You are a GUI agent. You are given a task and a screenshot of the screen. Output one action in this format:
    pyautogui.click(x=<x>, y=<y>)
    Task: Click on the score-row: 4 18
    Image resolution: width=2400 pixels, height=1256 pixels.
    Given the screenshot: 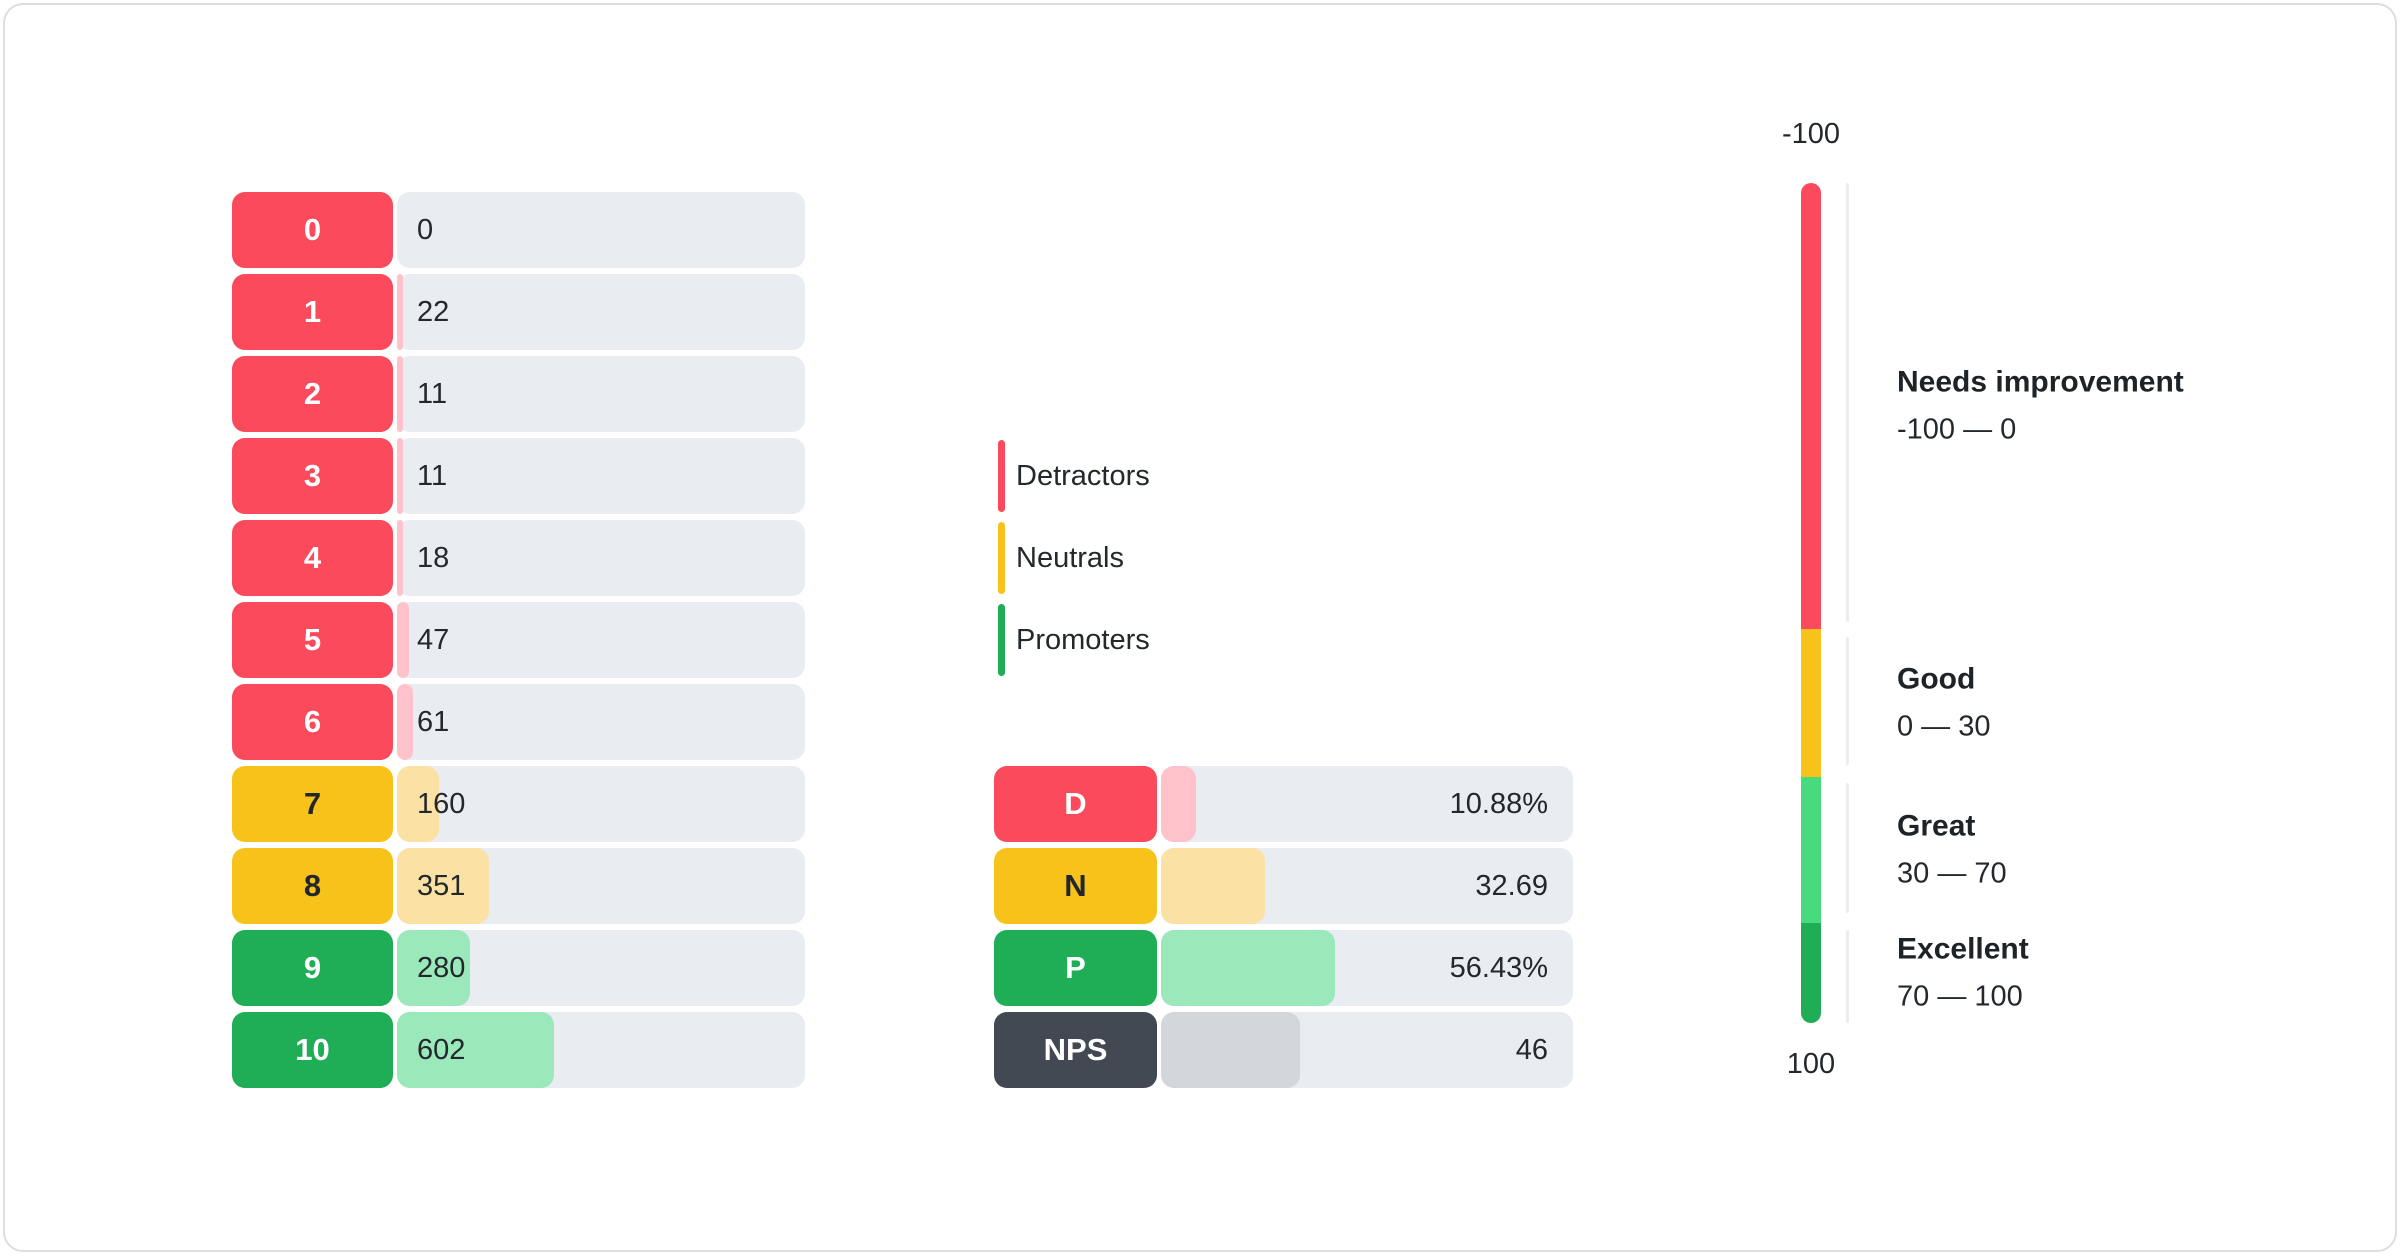 What is the action you would take?
    pyautogui.click(x=518, y=558)
    